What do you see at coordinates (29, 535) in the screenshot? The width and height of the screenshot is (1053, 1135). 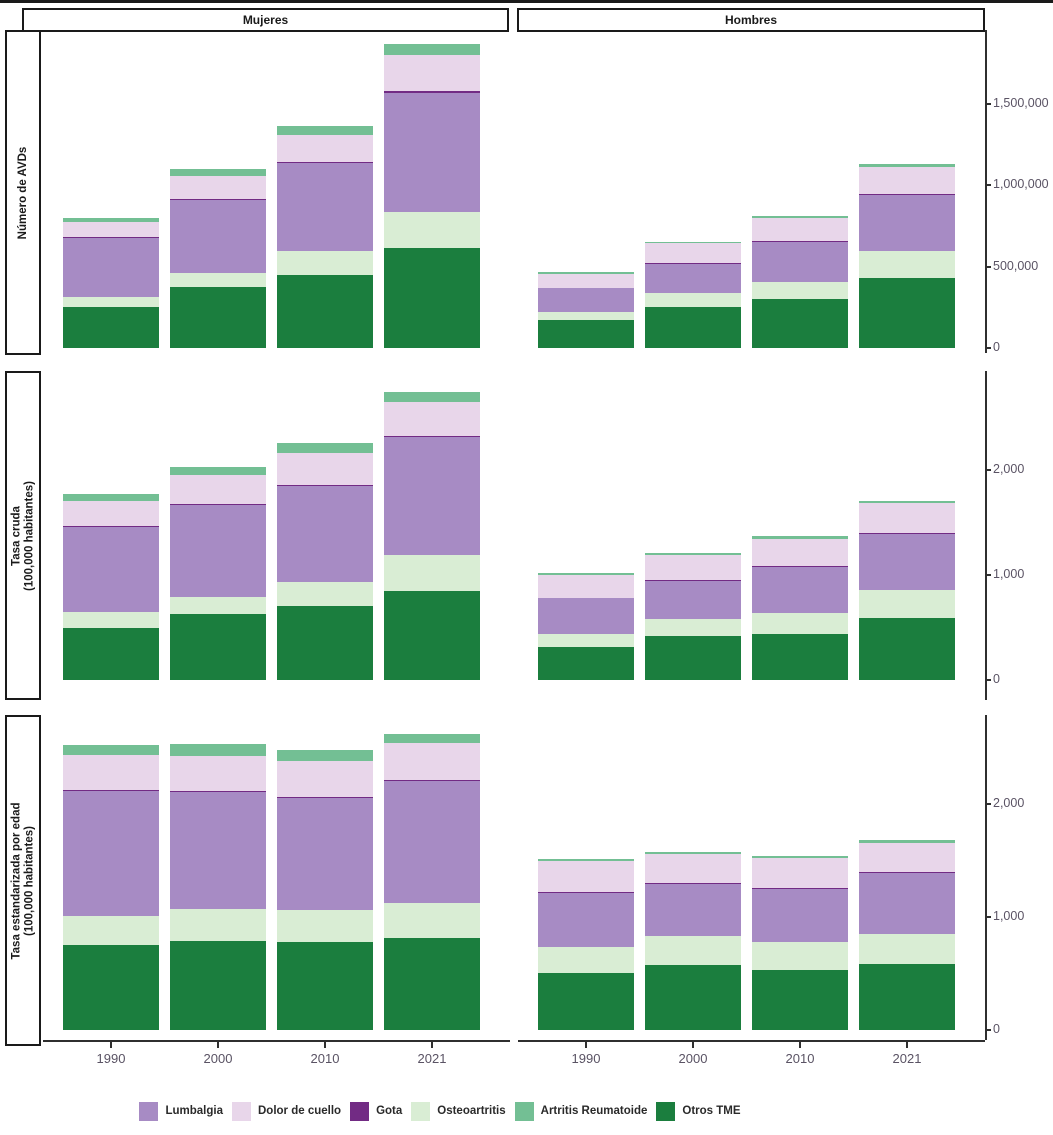 I see `strip-label-line: (100,000 habitantes)` at bounding box center [29, 535].